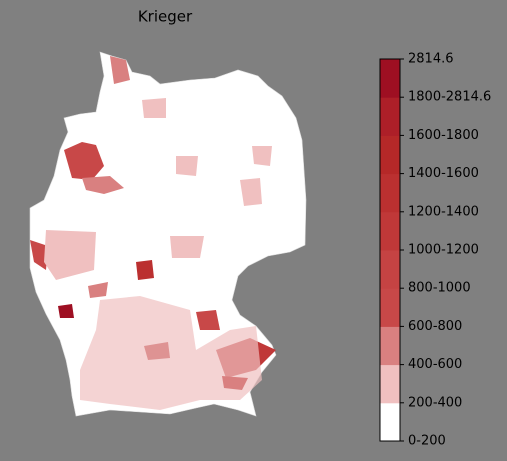 This screenshot has height=461, width=507. I want to click on colorbar-tick-label: 1800-2814.6, so click(449, 97).